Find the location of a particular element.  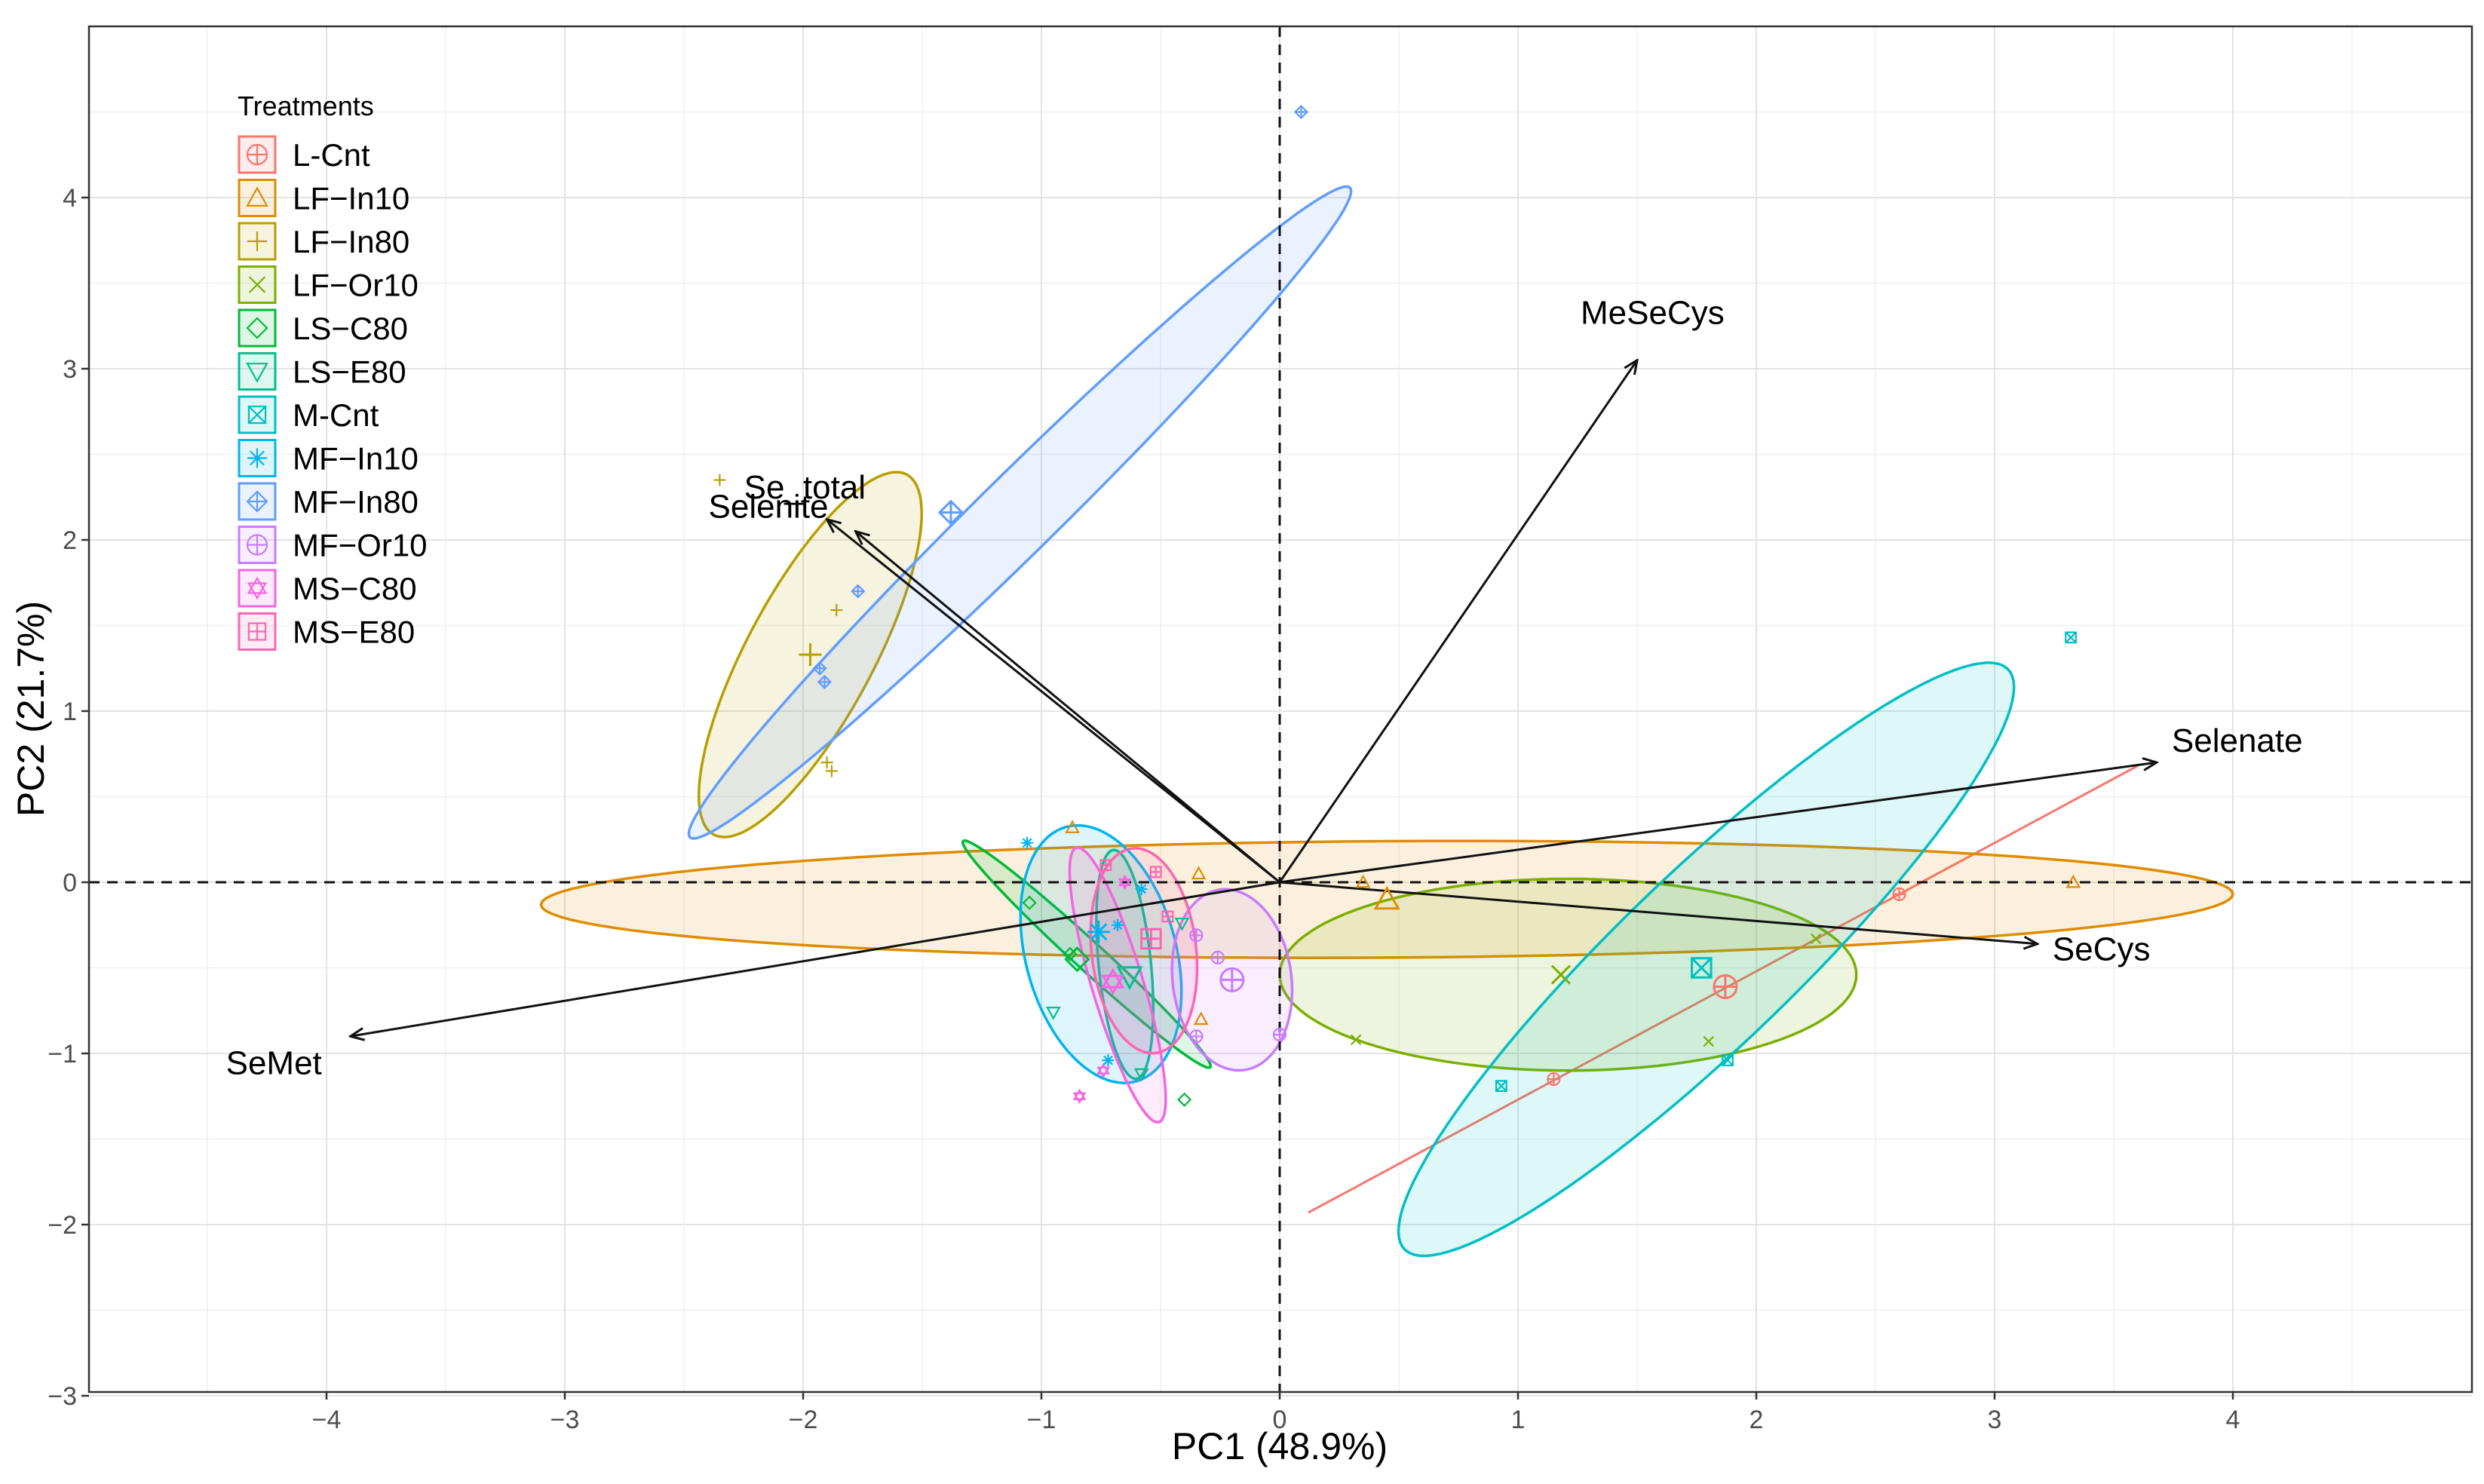

centroid-m-cnt-stroke is located at coordinates (1702, 968).